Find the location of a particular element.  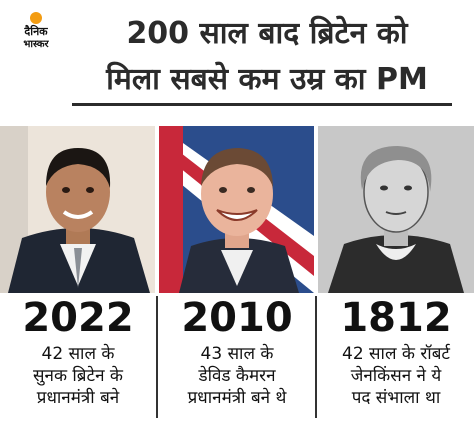

brand-name-line1: दैनिक is located at coordinates (36, 31).